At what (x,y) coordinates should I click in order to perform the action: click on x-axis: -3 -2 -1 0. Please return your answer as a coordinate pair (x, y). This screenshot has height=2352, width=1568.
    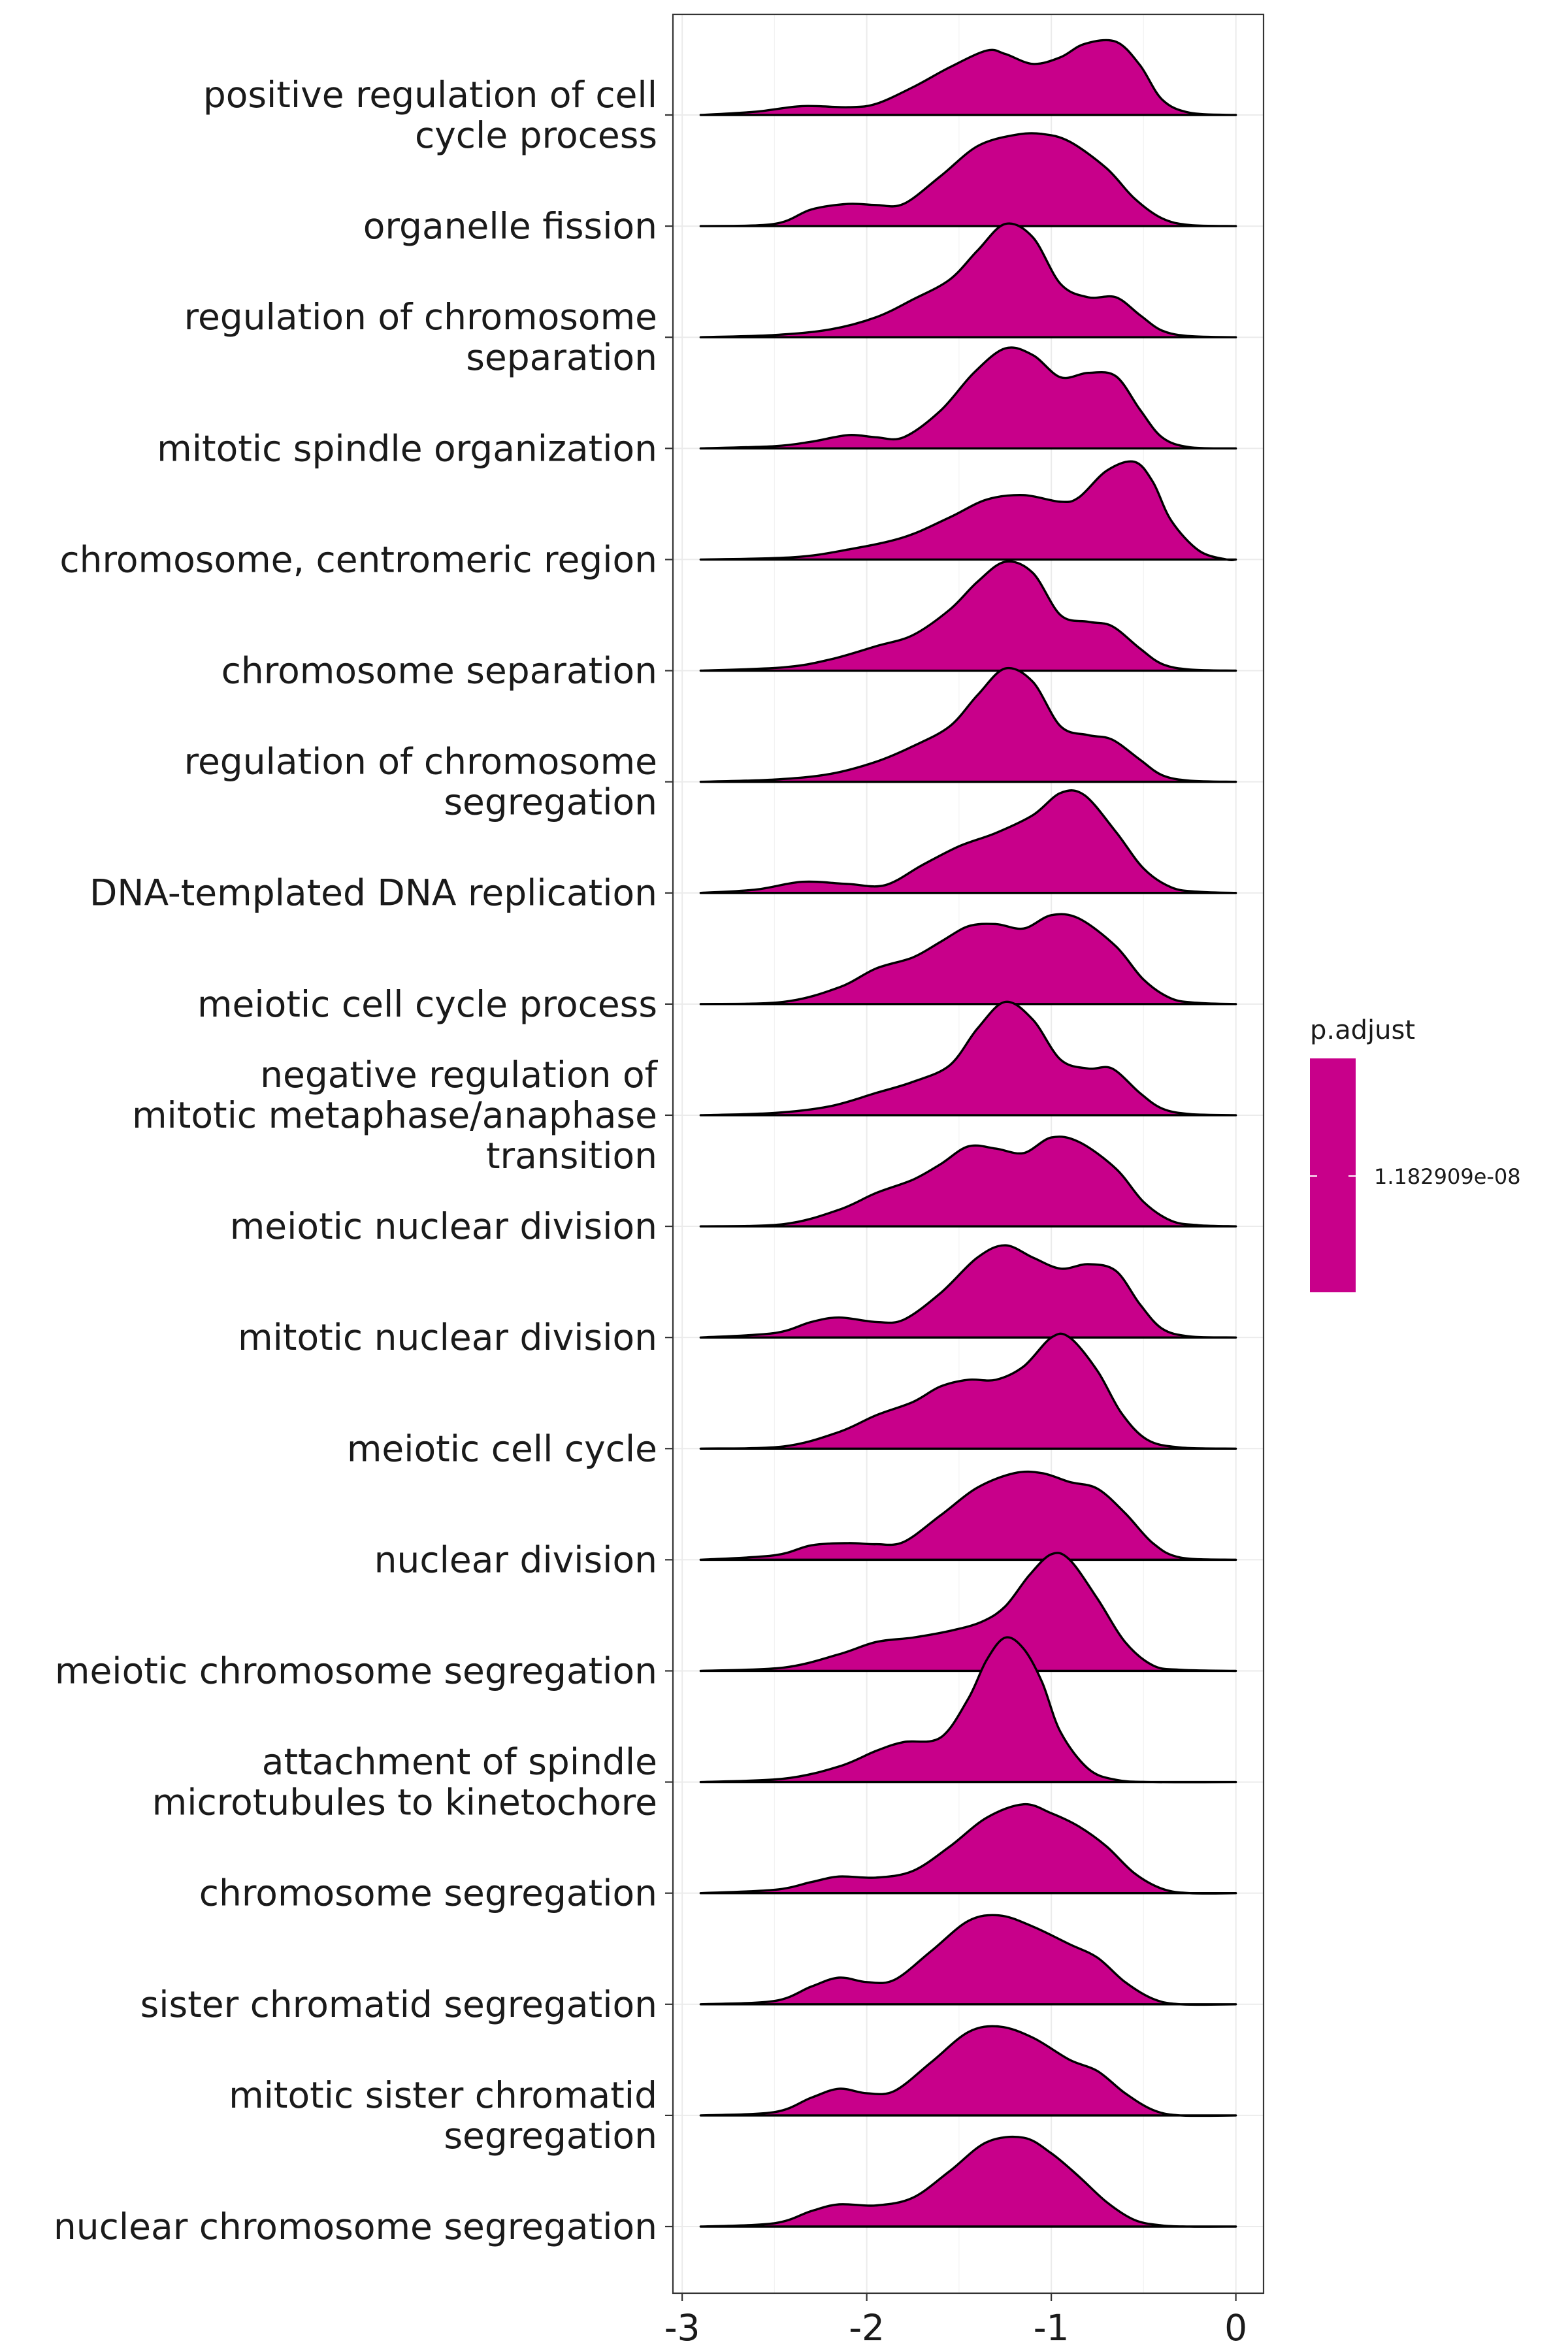
    Looking at the image, I should click on (955, 2321).